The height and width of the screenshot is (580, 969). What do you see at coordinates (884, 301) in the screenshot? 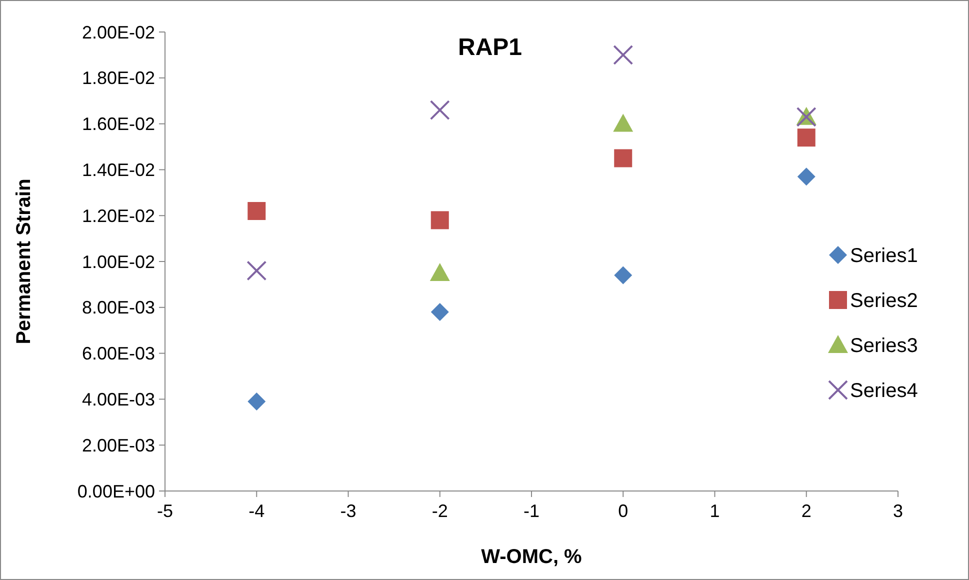
I see `legend-label: Series2` at bounding box center [884, 301].